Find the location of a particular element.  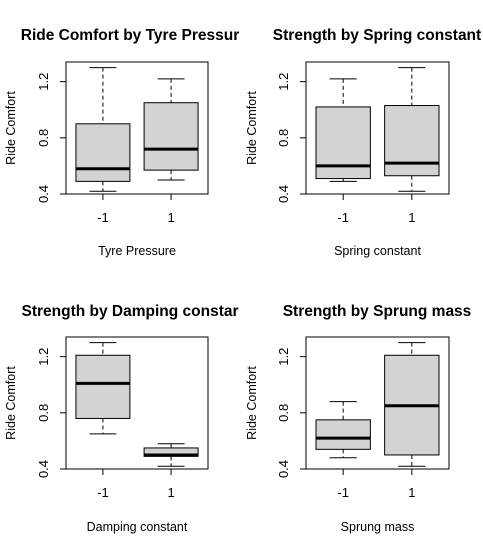

chart-title: Strength by Damping constar is located at coordinates (129, 311).